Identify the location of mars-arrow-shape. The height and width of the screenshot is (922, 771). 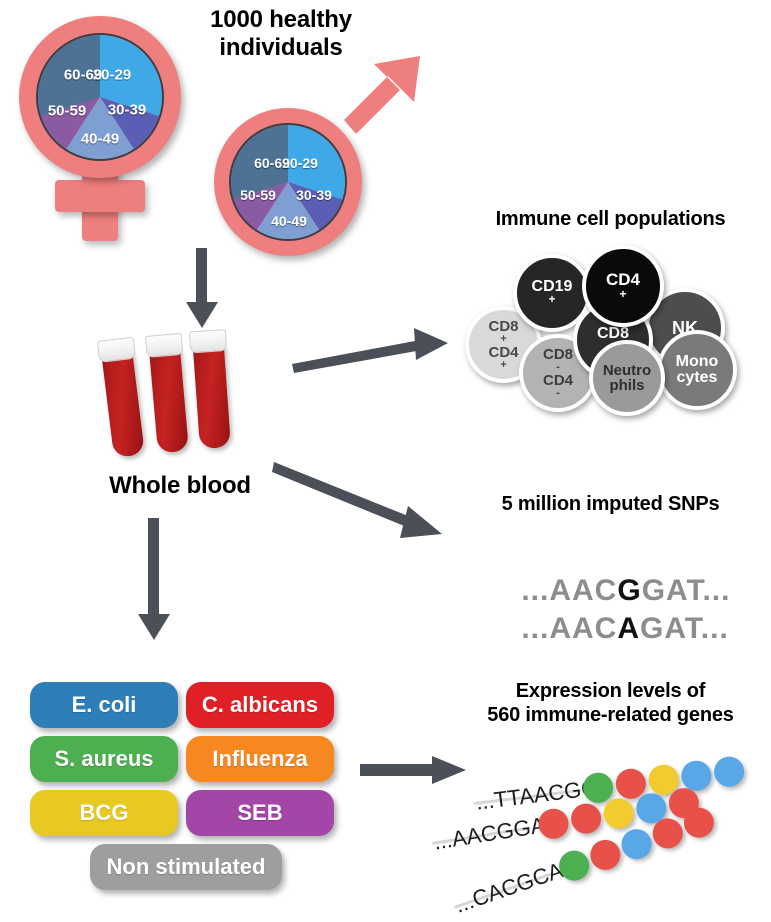
(382, 95).